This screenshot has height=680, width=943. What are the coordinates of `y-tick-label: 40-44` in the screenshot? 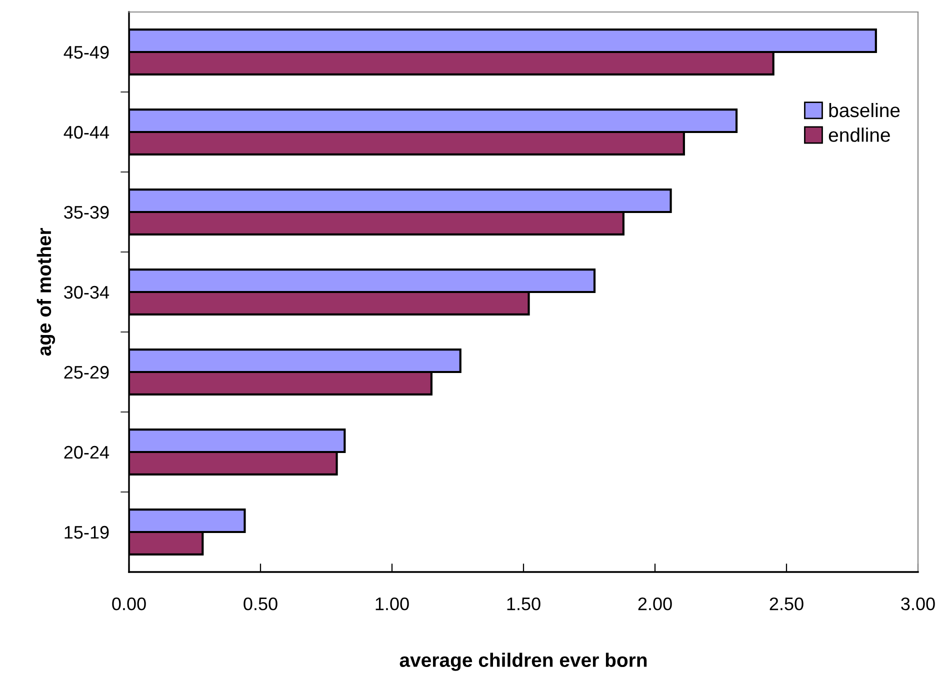 It's located at (87, 132).